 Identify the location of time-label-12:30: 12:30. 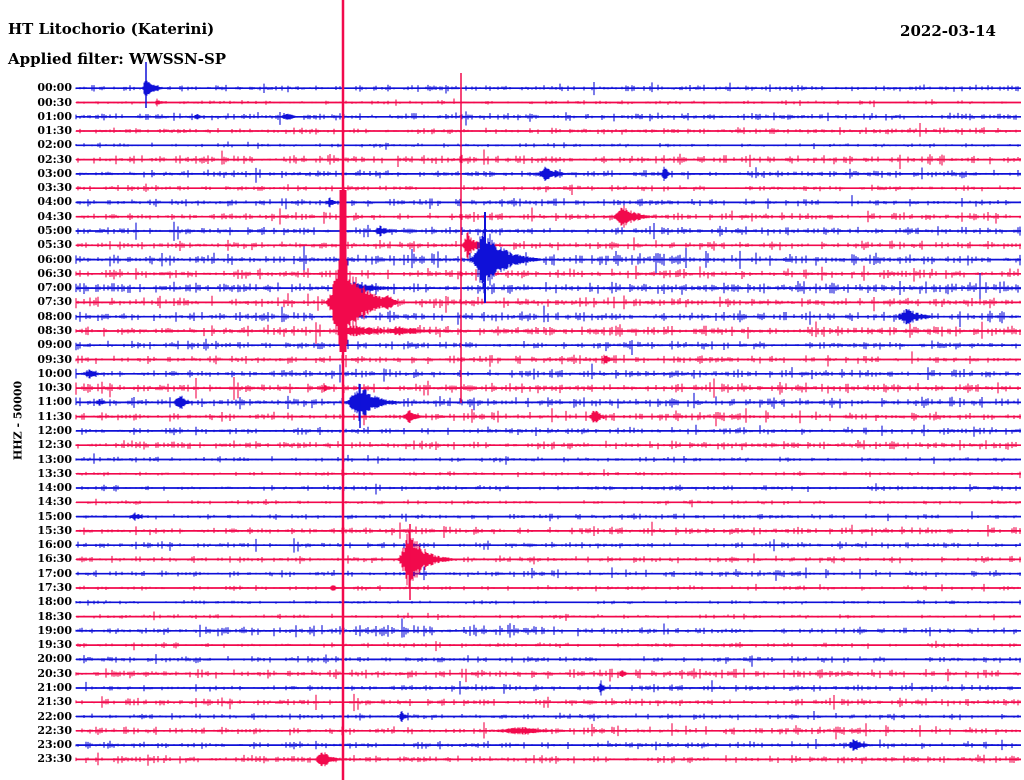
(54, 445).